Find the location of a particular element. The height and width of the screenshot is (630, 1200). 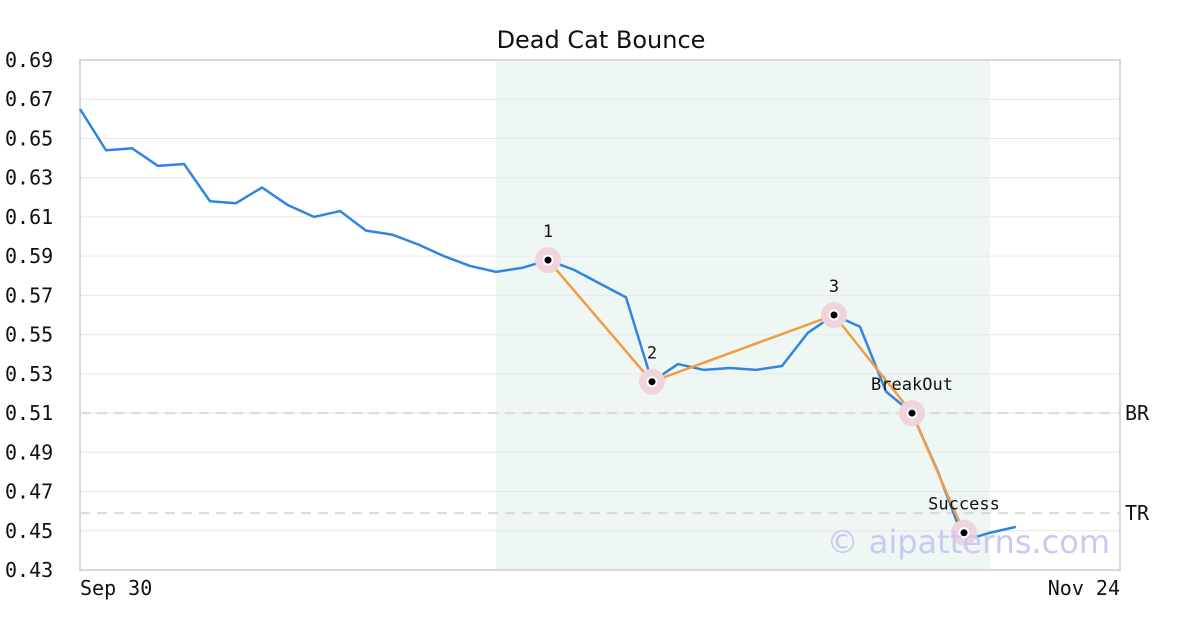

pattern-point-label: BreakOut is located at coordinates (912, 385).